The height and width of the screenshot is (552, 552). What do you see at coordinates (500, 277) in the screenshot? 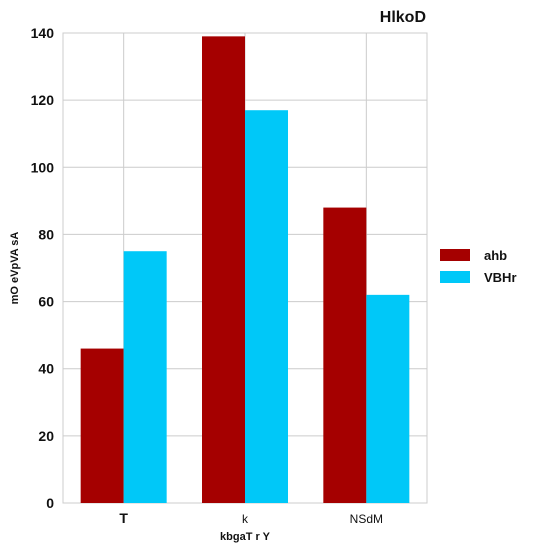
I see `legend-label-vbhr: VBHr` at bounding box center [500, 277].